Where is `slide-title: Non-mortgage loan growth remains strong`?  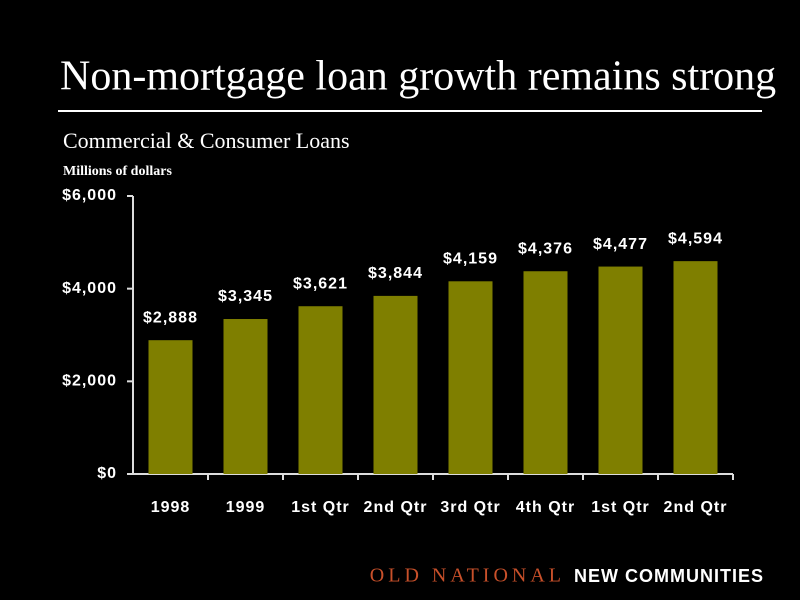 slide-title: Non-mortgage loan growth remains strong is located at coordinates (418, 77).